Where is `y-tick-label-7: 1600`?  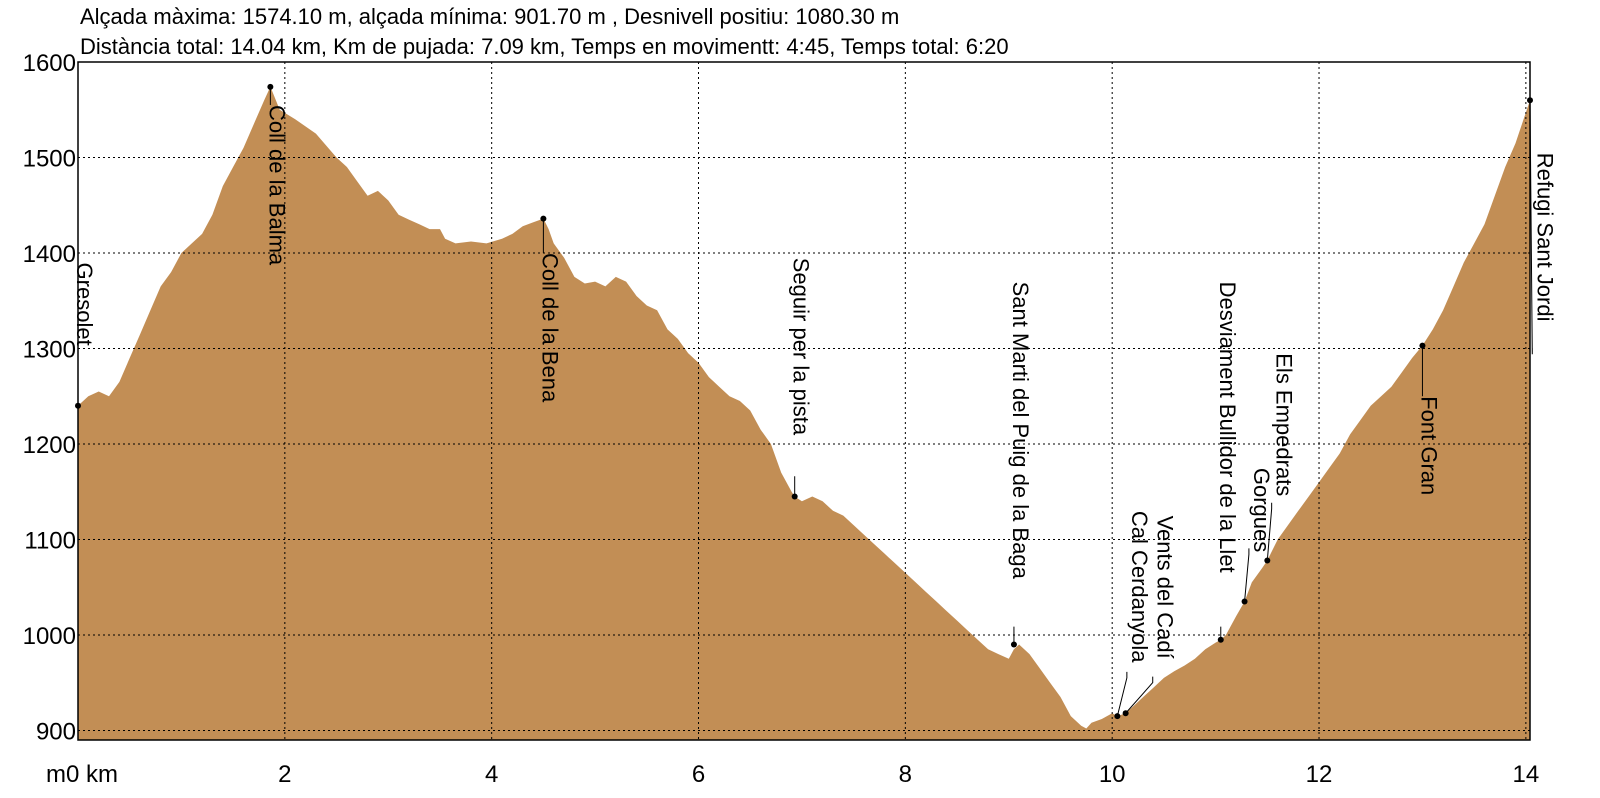
y-tick-label-7: 1600 is located at coordinates (49, 63).